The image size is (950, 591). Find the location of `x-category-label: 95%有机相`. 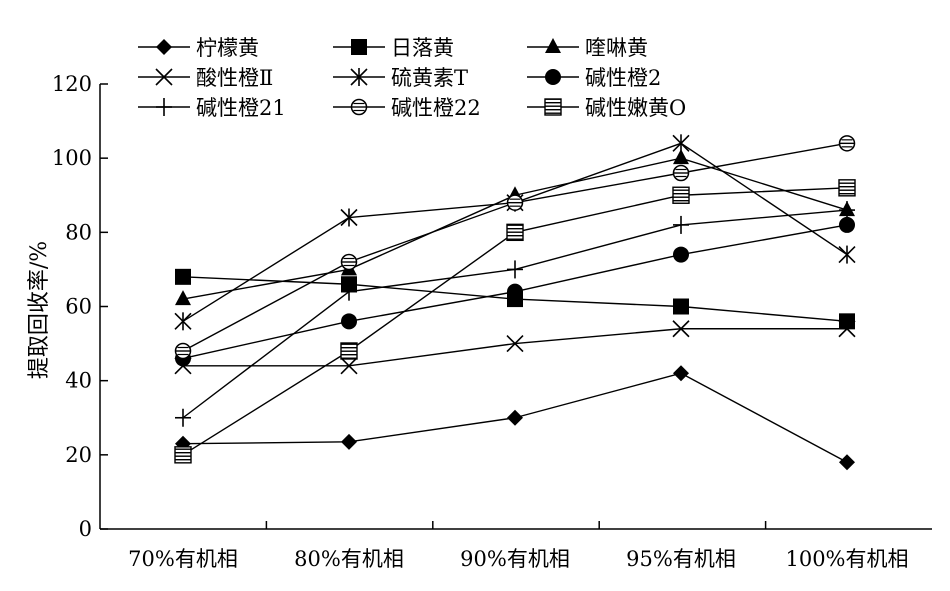

x-category-label: 95%有机相 is located at coordinates (681, 559).